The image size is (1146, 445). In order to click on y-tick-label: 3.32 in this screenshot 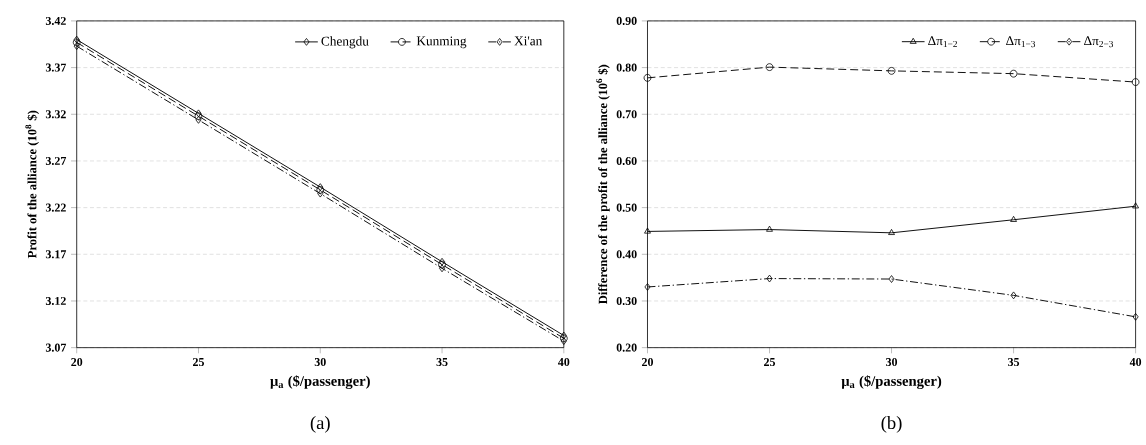, I will do `click(55, 114)`.